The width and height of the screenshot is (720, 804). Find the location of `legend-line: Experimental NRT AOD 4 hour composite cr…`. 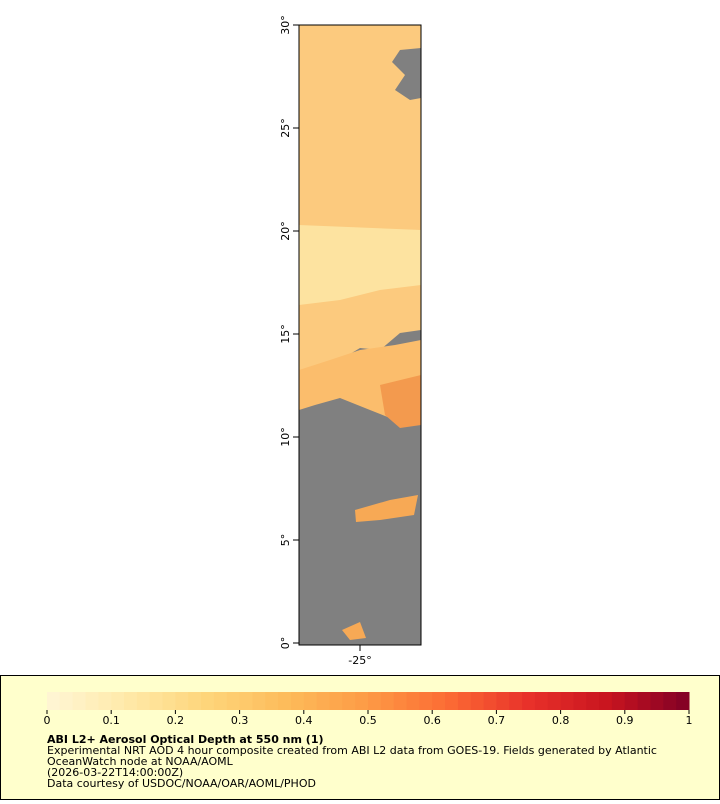

legend-line: Experimental NRT AOD 4 hour composite cr… is located at coordinates (352, 750).